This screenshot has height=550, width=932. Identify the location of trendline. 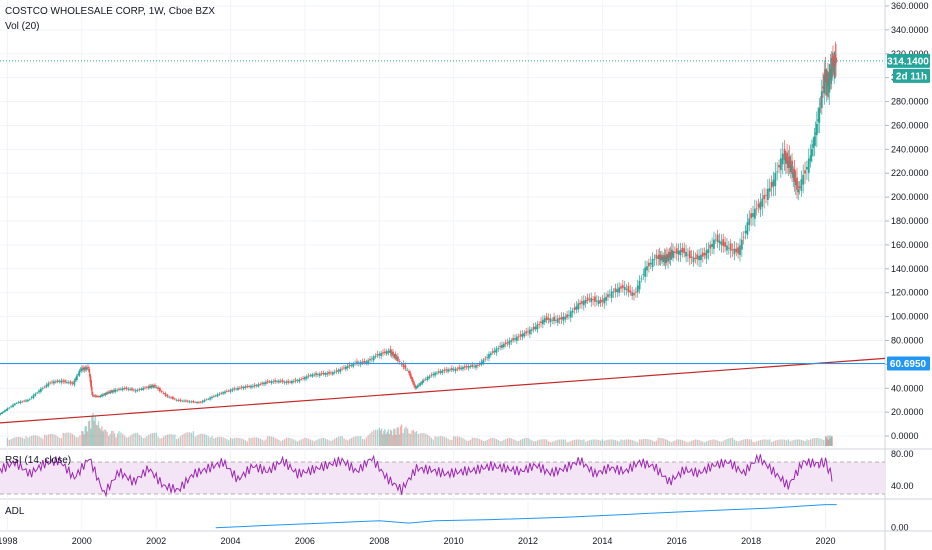
(443, 390).